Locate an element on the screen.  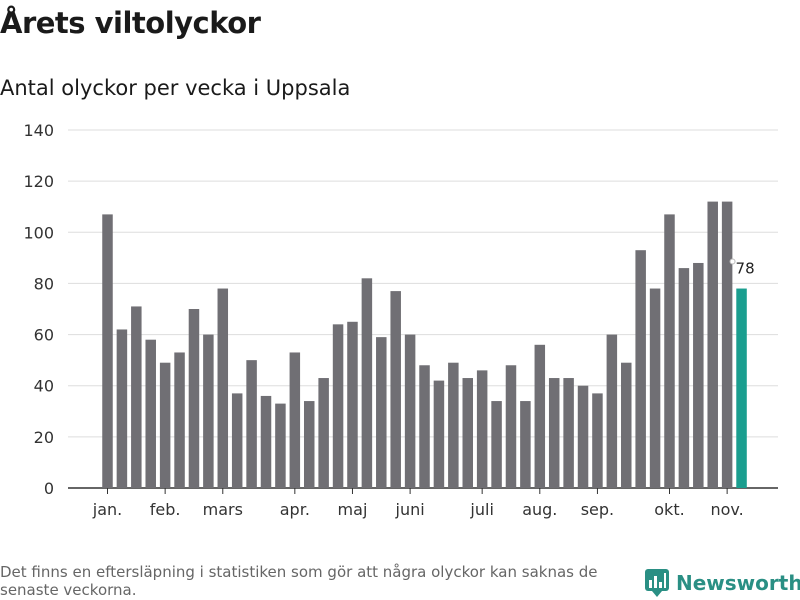
x-tick-label: aug. is located at coordinates (539, 509).